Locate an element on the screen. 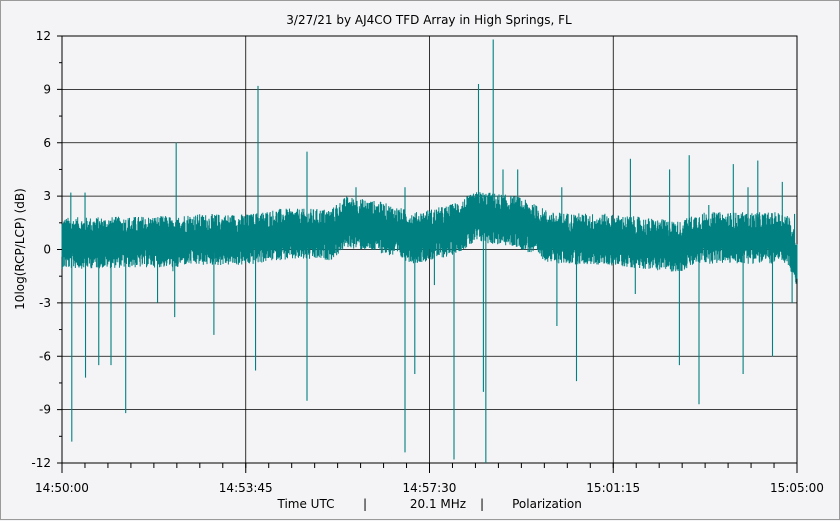  x-tick-label: 14:57:30 is located at coordinates (430, 488).